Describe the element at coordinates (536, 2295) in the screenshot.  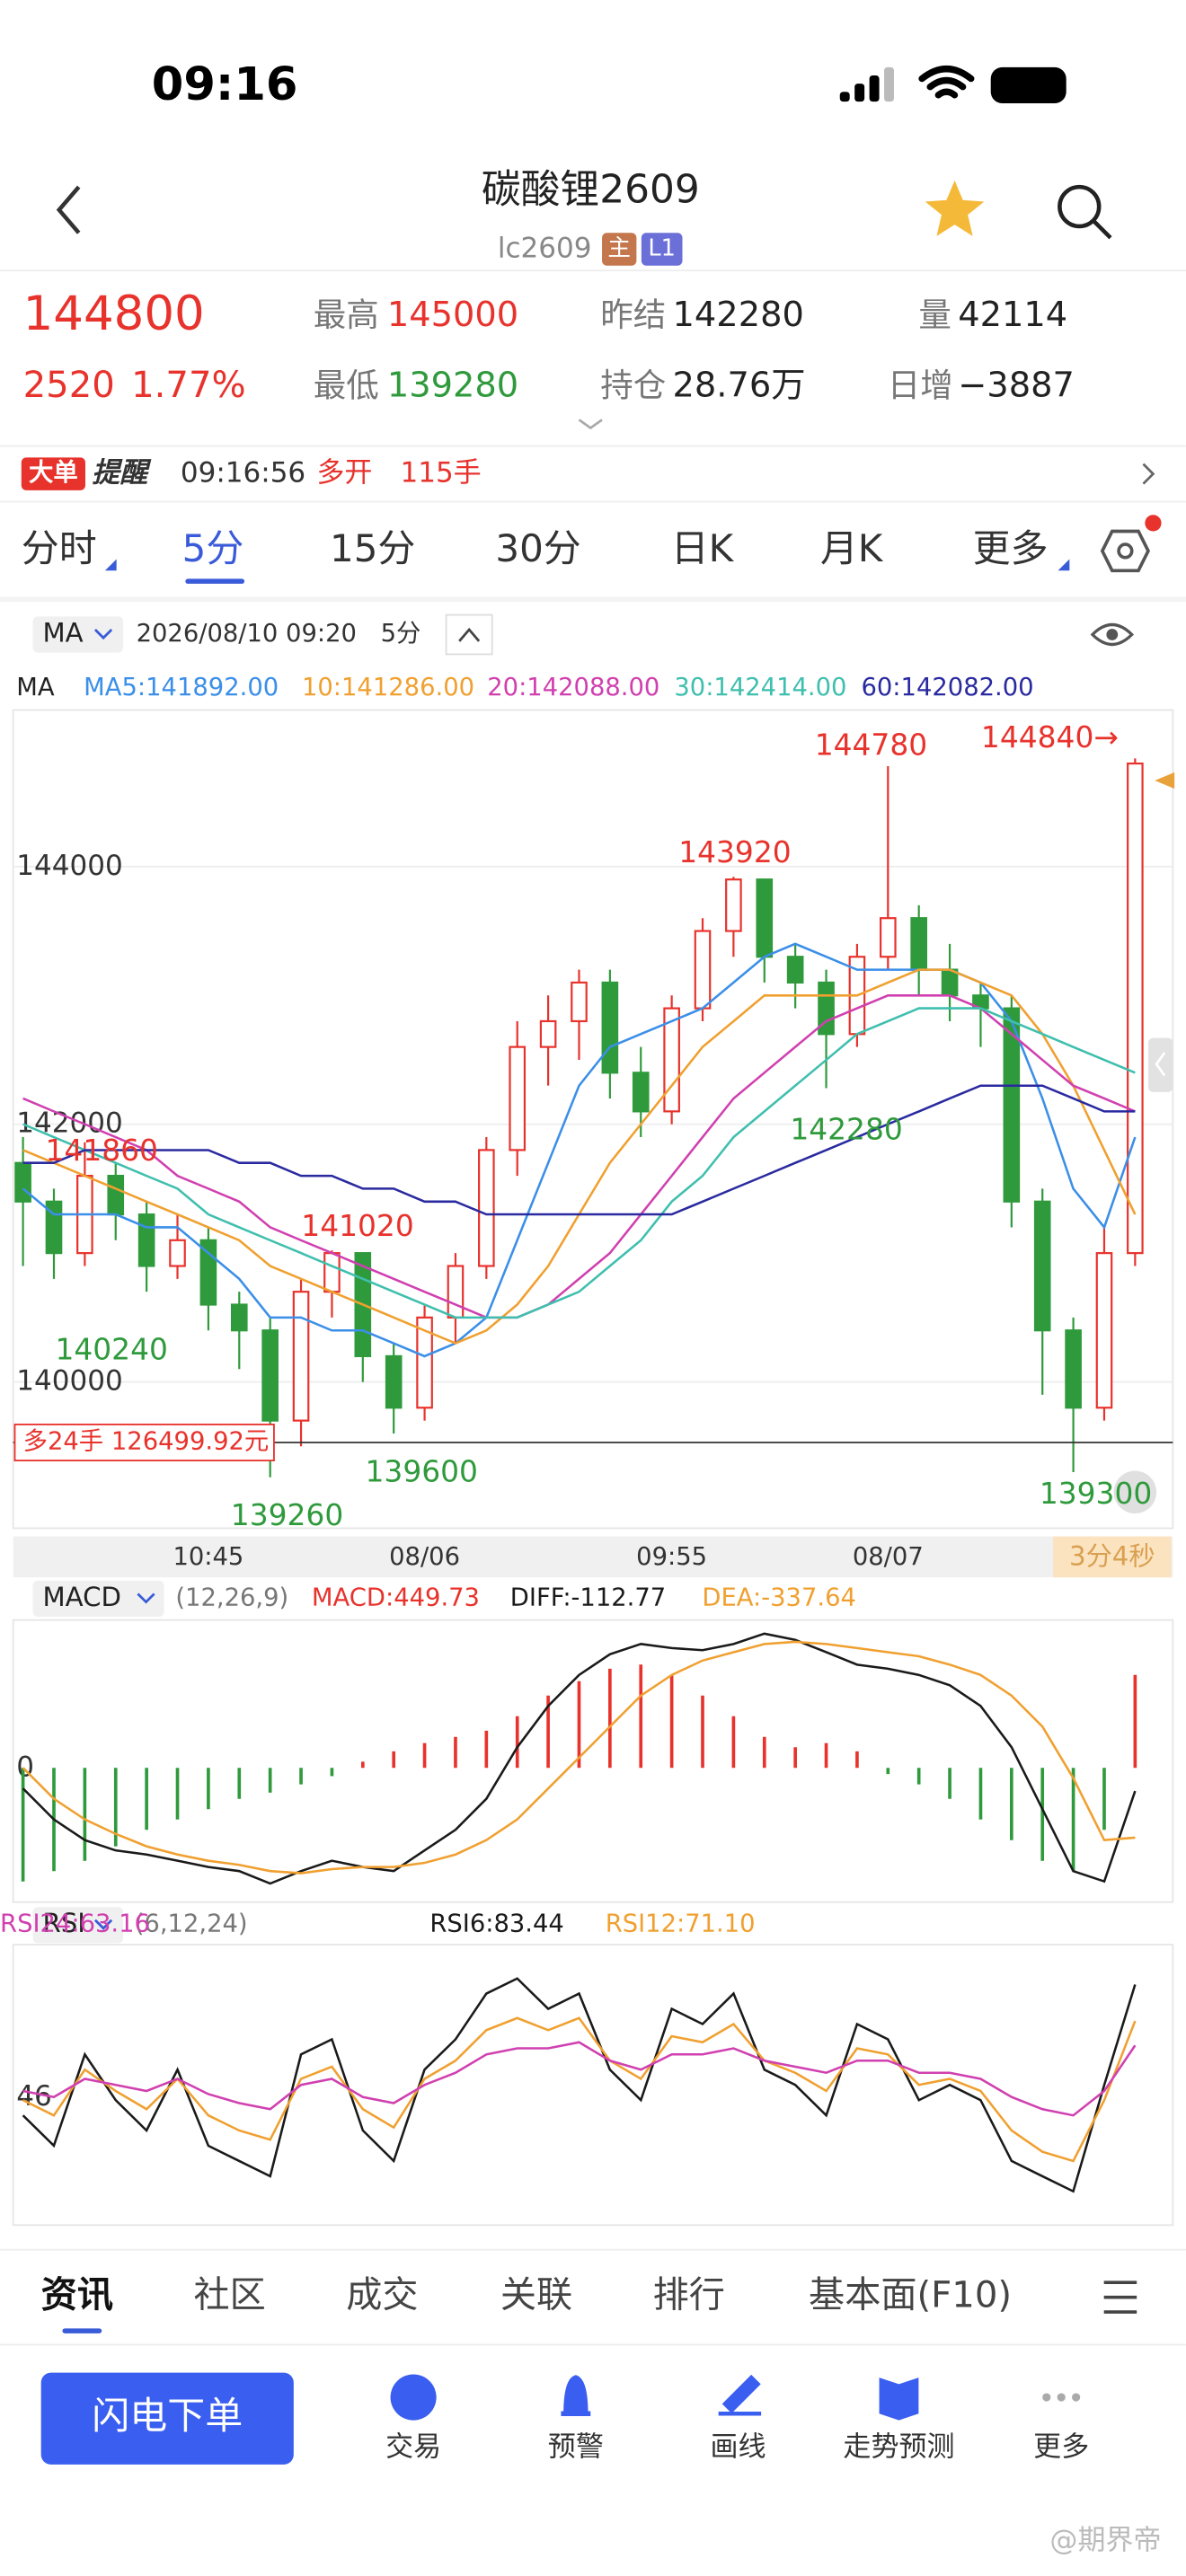
I see `info-tab: 关联` at that location.